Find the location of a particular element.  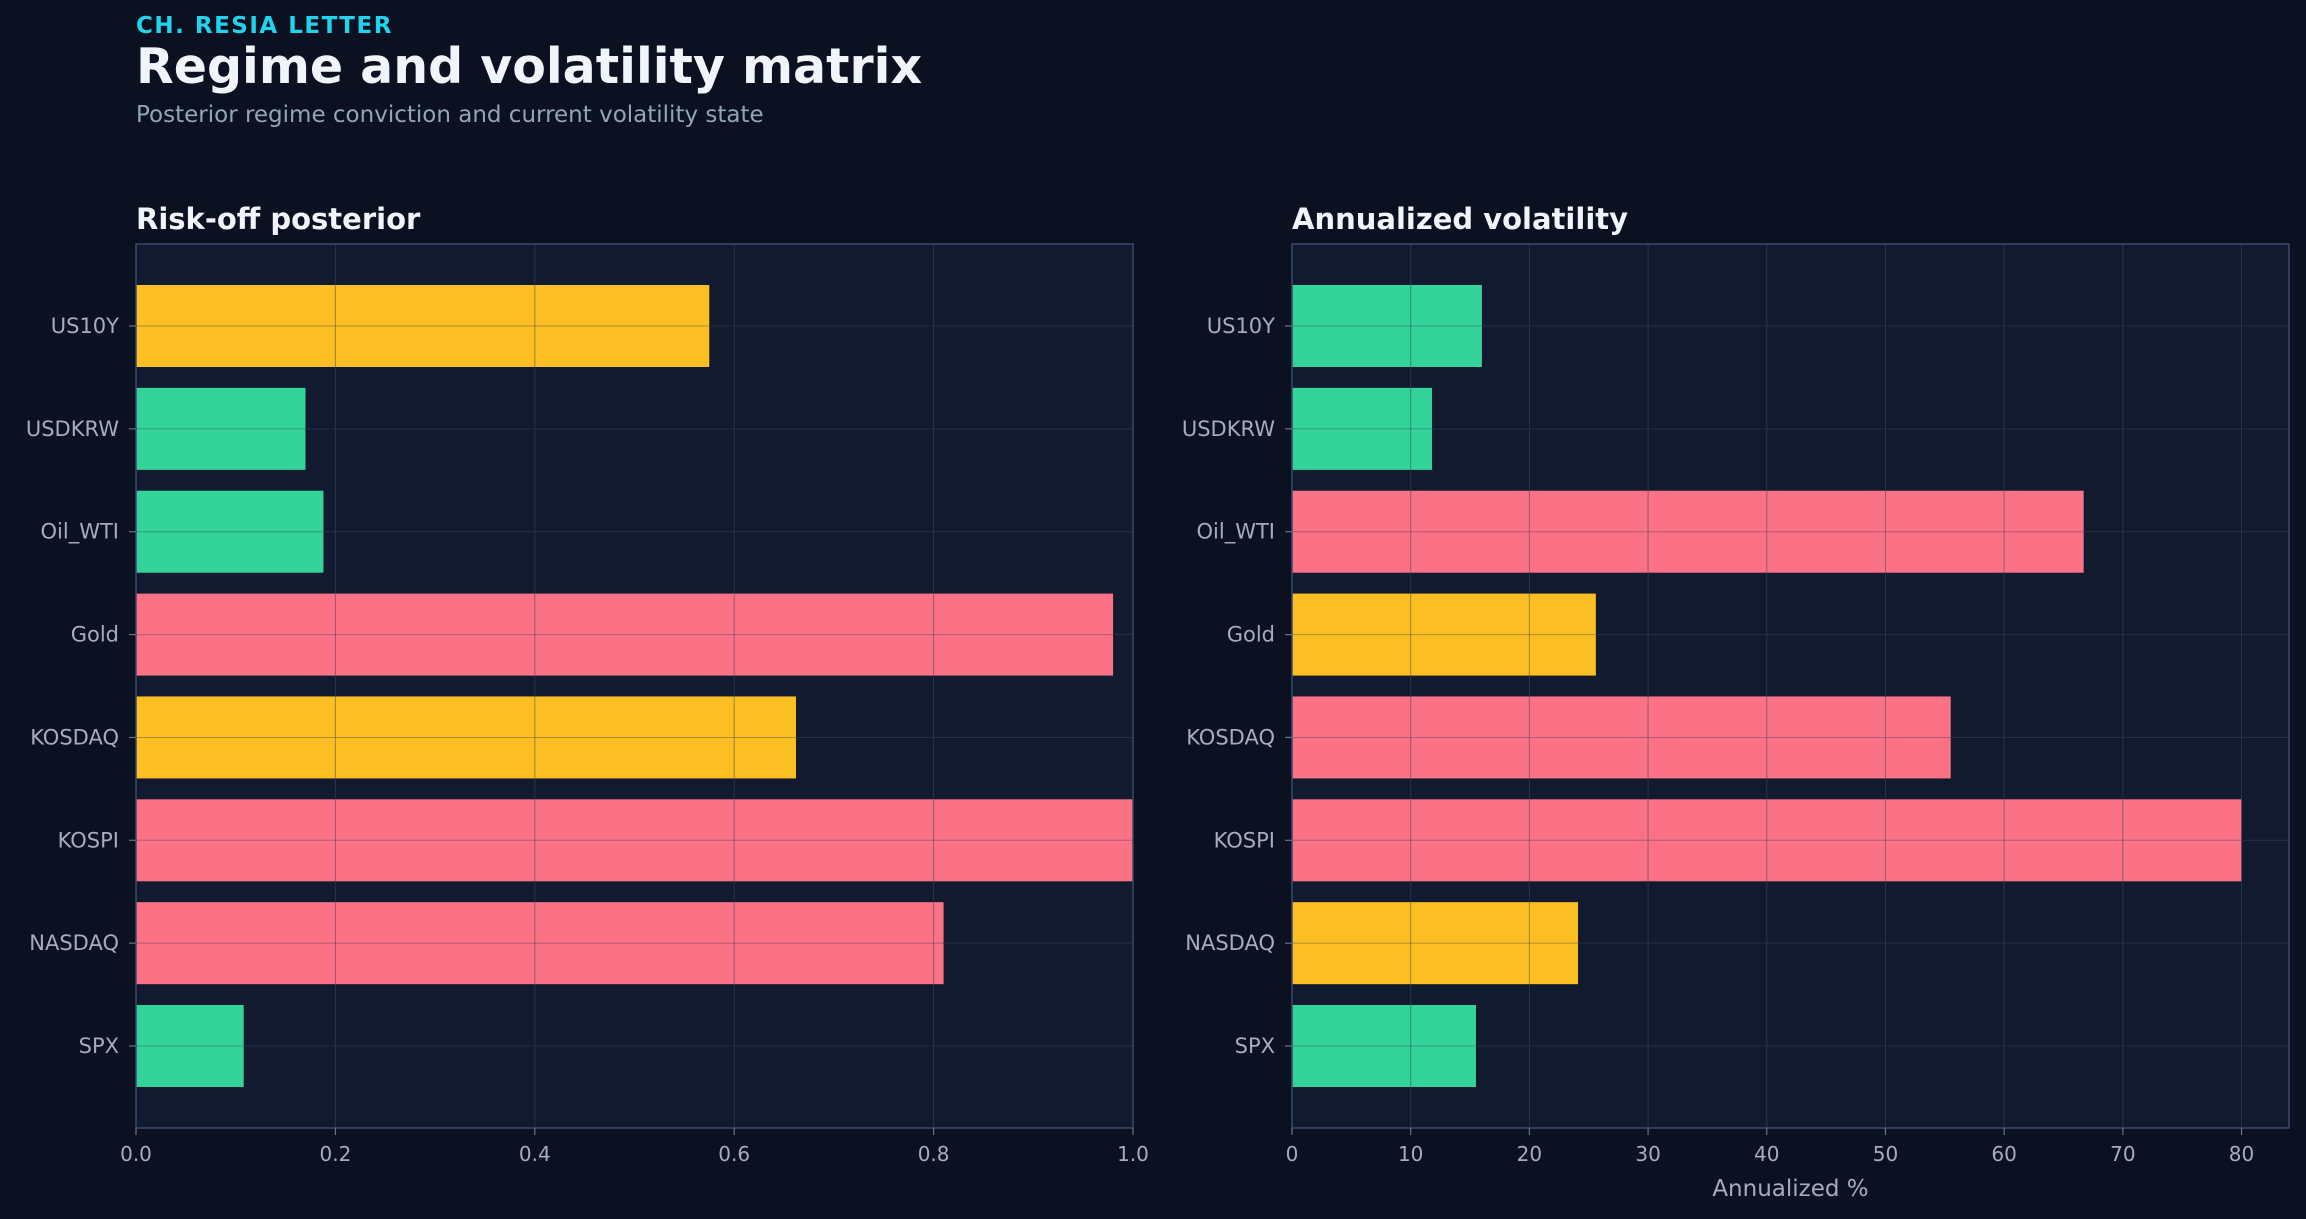

x-tick-label: 70 is located at coordinates (2122, 1154).